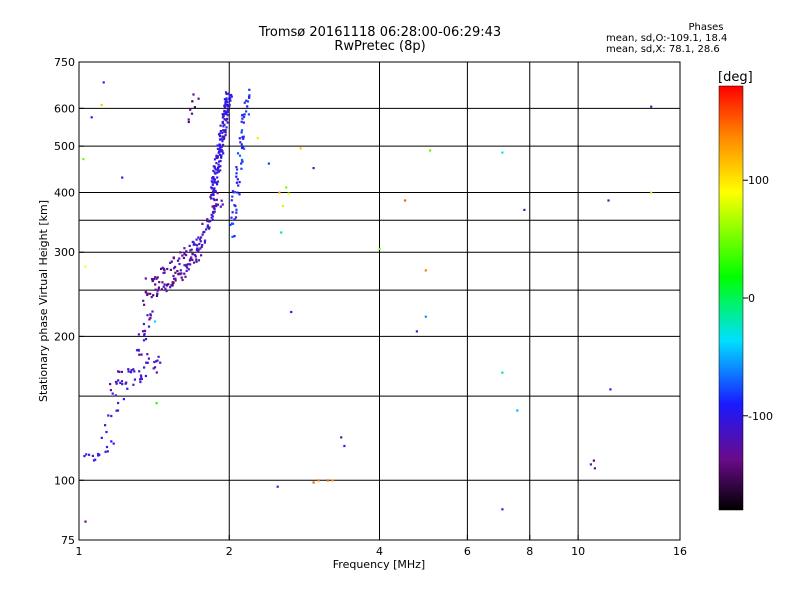 The image size is (800, 600). I want to click on y-tick-label: 400, so click(64, 192).